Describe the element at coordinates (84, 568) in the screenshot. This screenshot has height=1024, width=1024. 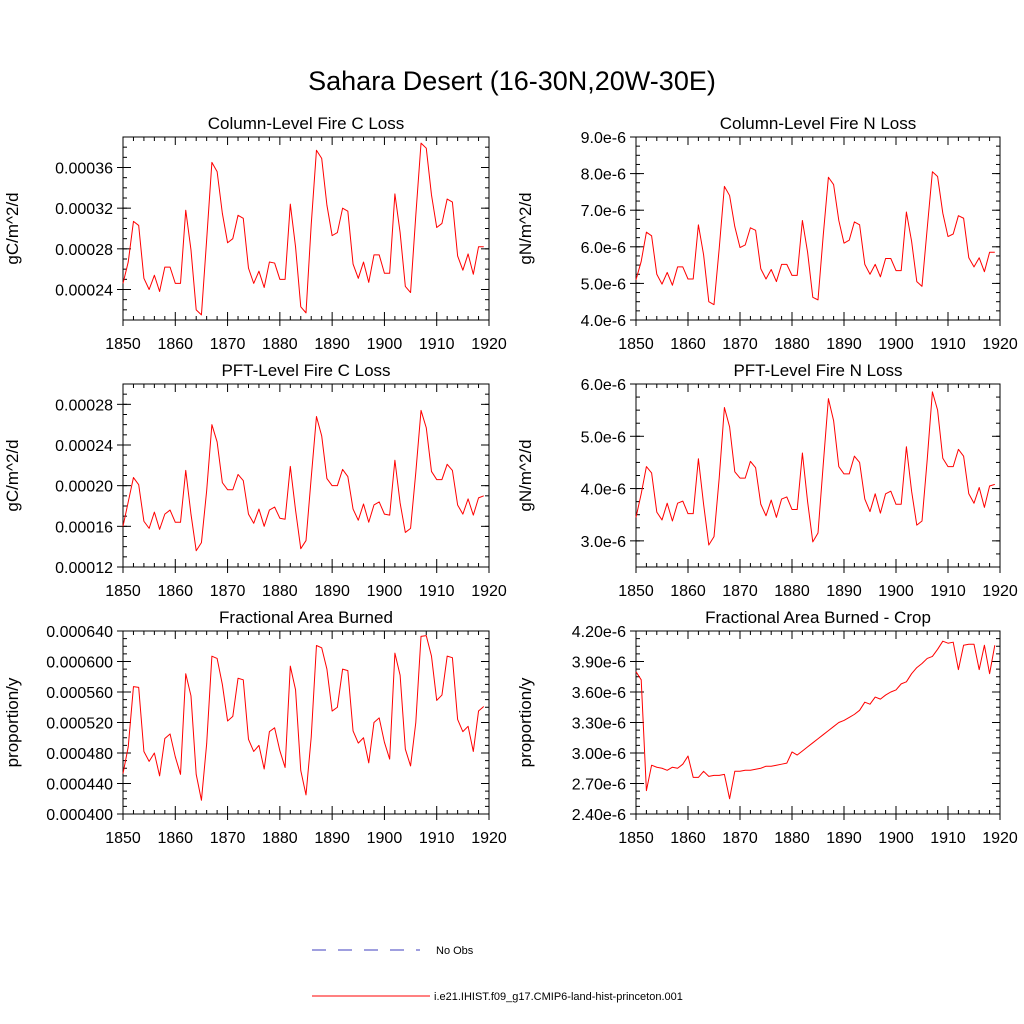
I see `y-tick-label: 0.00012` at that location.